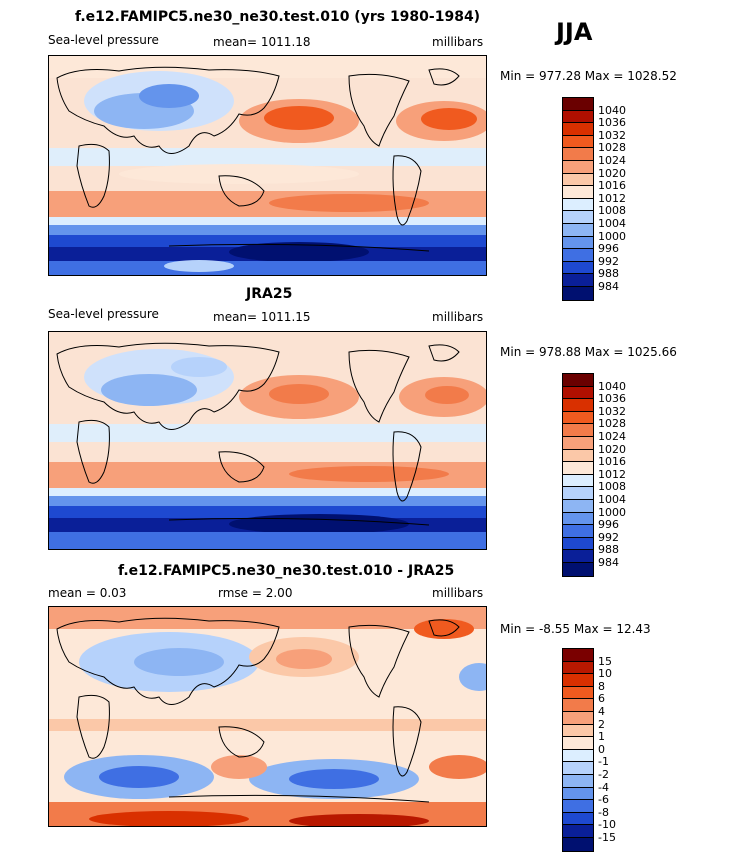 The image size is (733, 852). I want to click on panel-1-minmax-label: Min = 977.28 Max = 1028.52, so click(588, 76).